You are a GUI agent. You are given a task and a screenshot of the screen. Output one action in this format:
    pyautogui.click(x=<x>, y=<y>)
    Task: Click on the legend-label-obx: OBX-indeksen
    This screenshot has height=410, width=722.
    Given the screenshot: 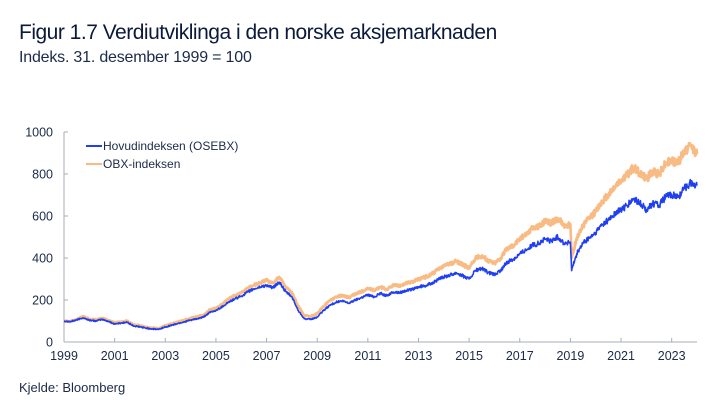 What is the action you would take?
    pyautogui.click(x=141, y=164)
    